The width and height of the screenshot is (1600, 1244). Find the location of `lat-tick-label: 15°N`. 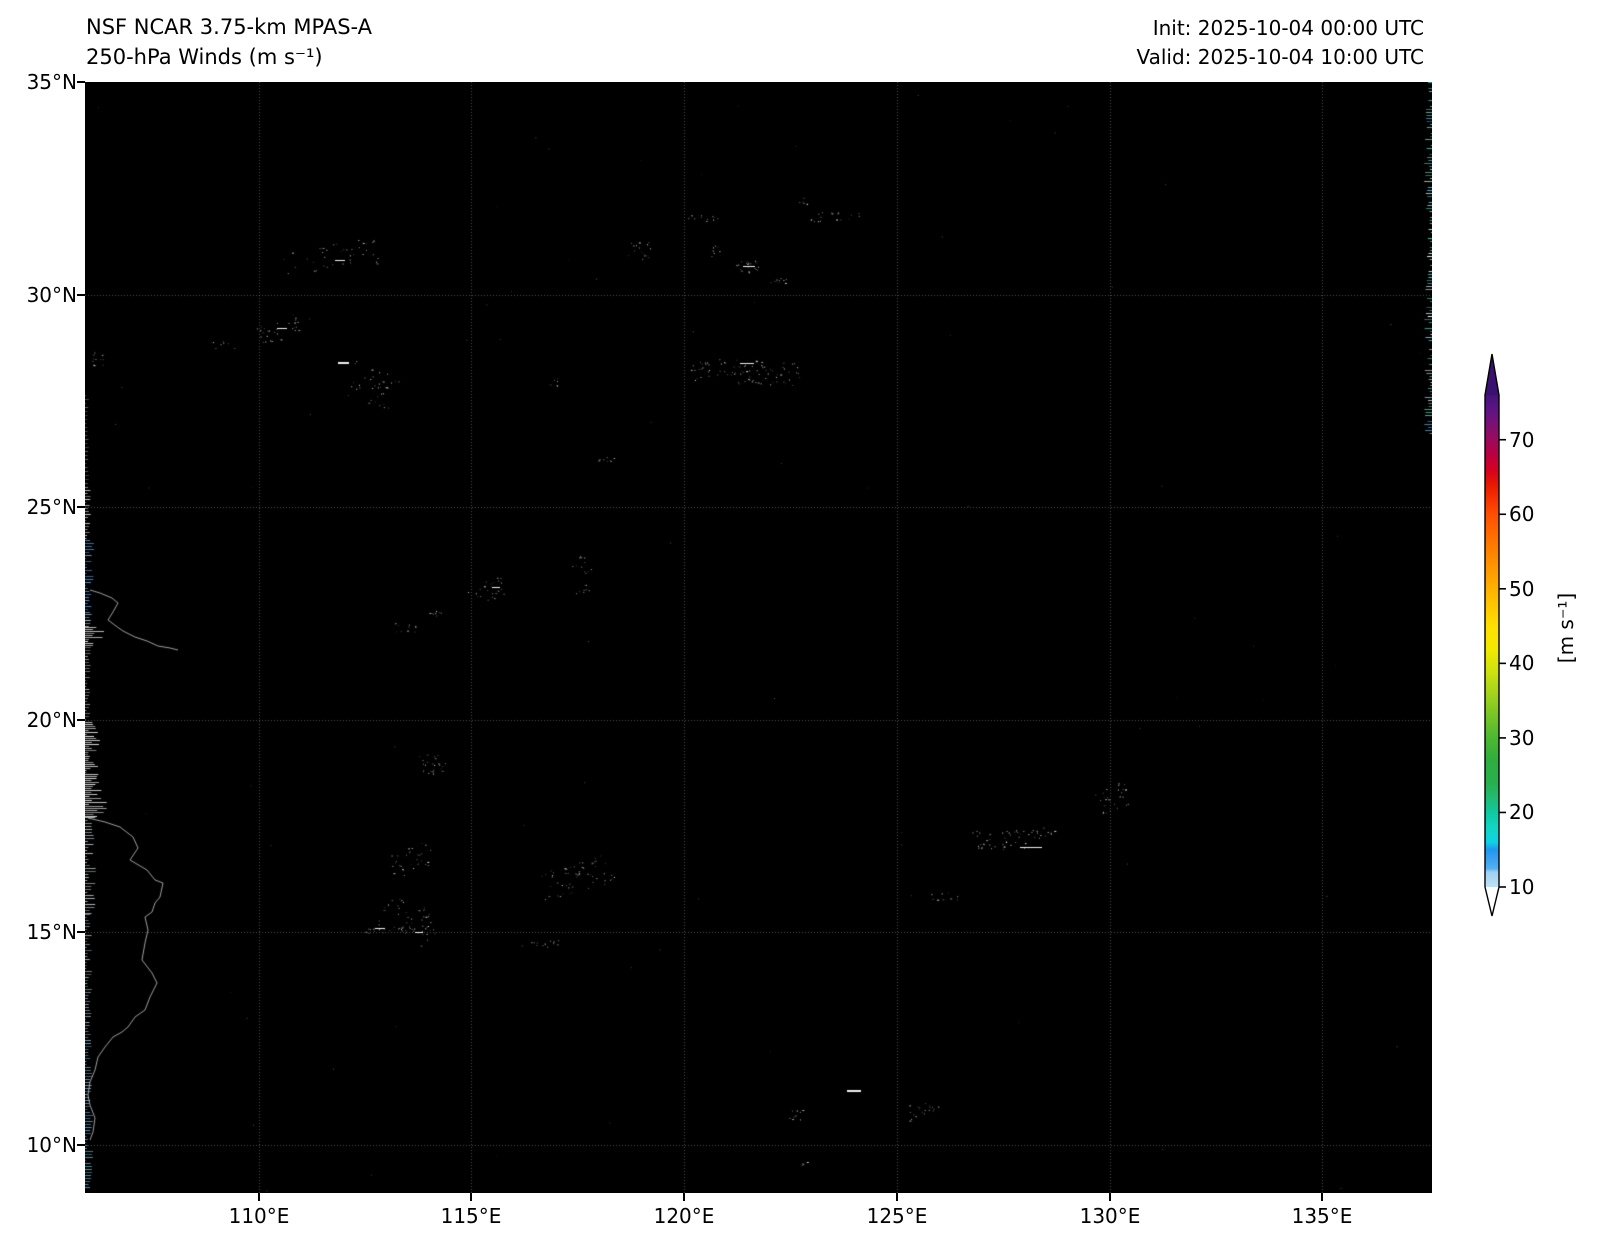

lat-tick-label: 15°N is located at coordinates (51, 932).